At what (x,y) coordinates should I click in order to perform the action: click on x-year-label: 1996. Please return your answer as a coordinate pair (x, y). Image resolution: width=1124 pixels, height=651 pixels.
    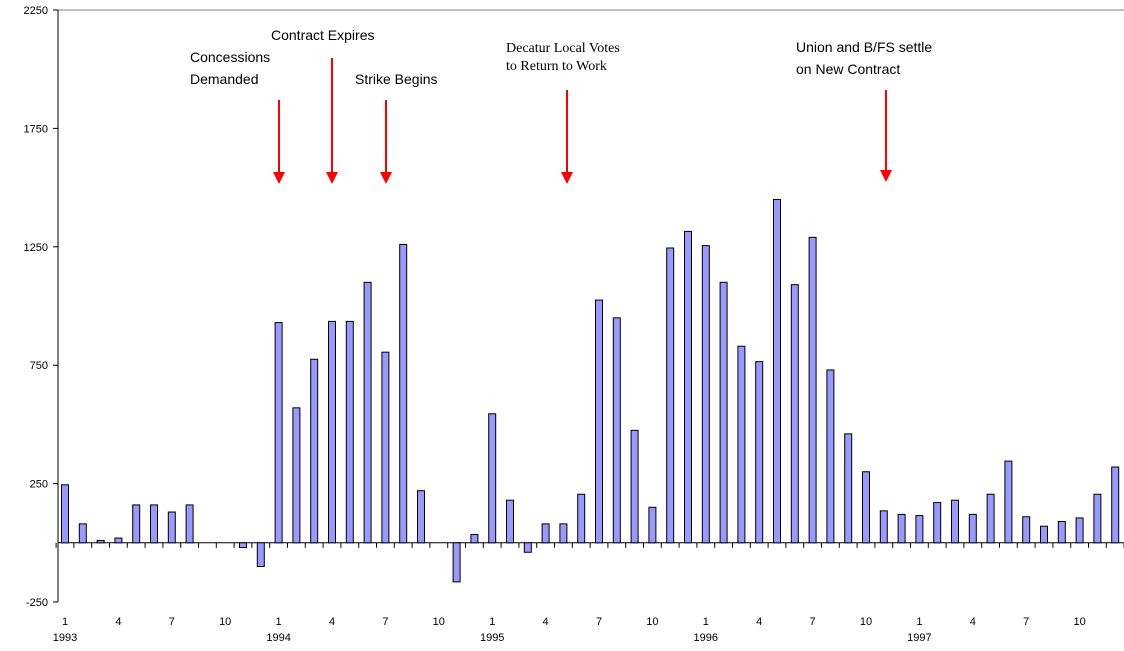
    Looking at the image, I should click on (706, 638).